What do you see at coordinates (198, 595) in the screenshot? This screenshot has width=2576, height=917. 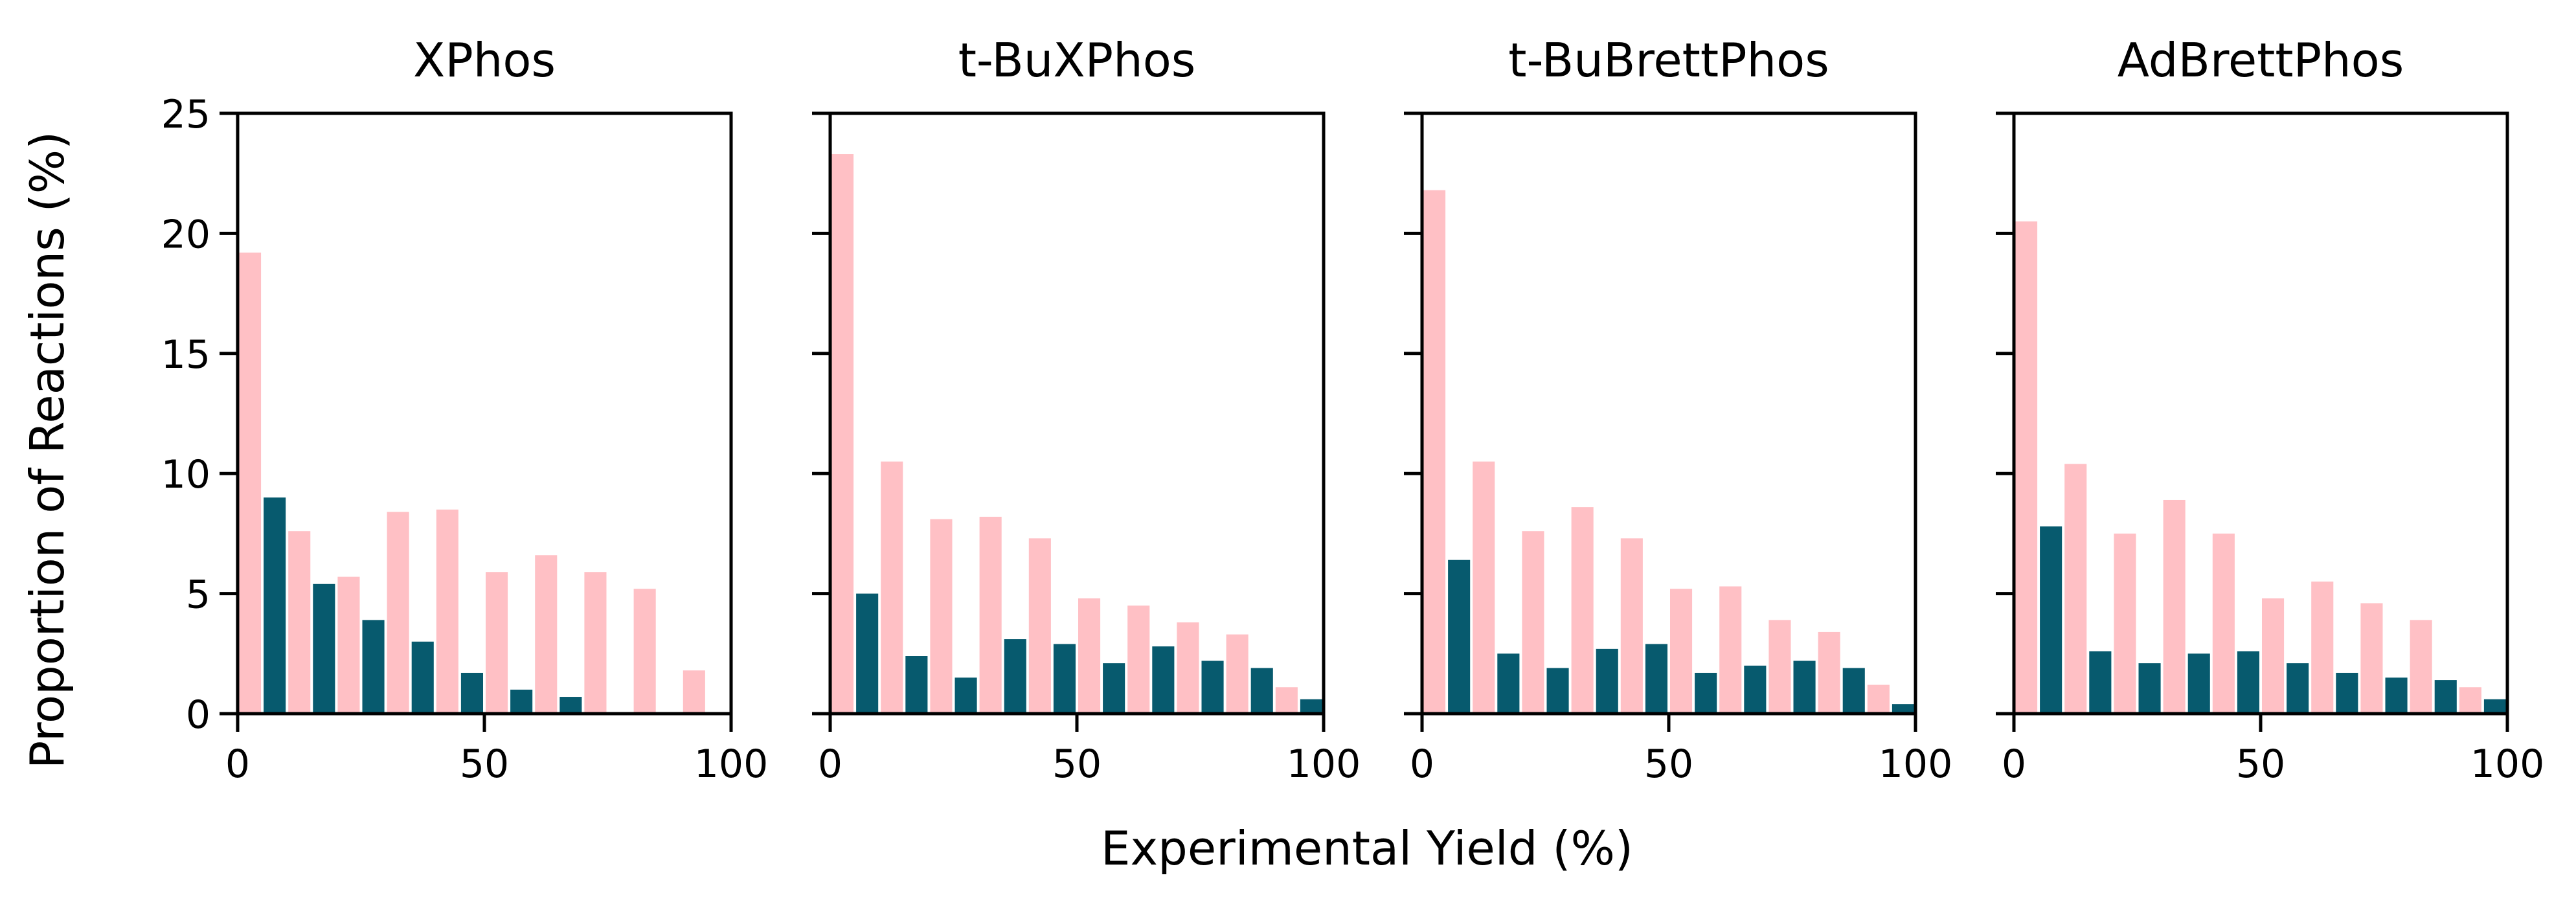 I see `y-tick-label: 5` at bounding box center [198, 595].